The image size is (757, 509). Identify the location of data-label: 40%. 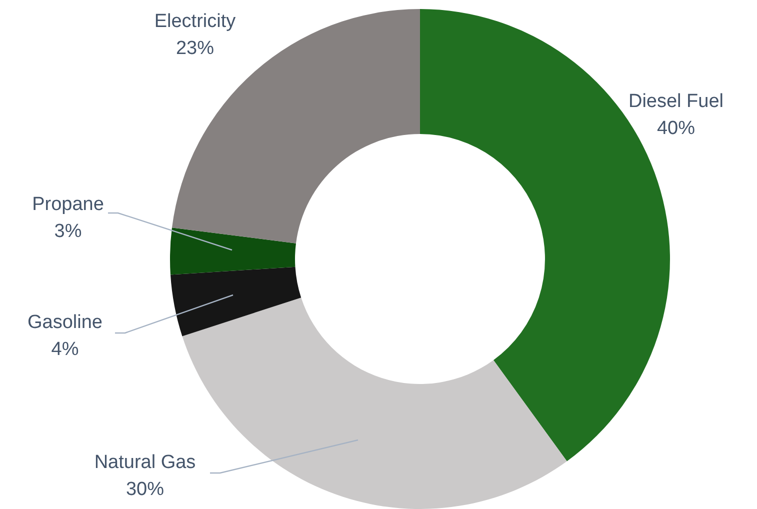
(676, 128).